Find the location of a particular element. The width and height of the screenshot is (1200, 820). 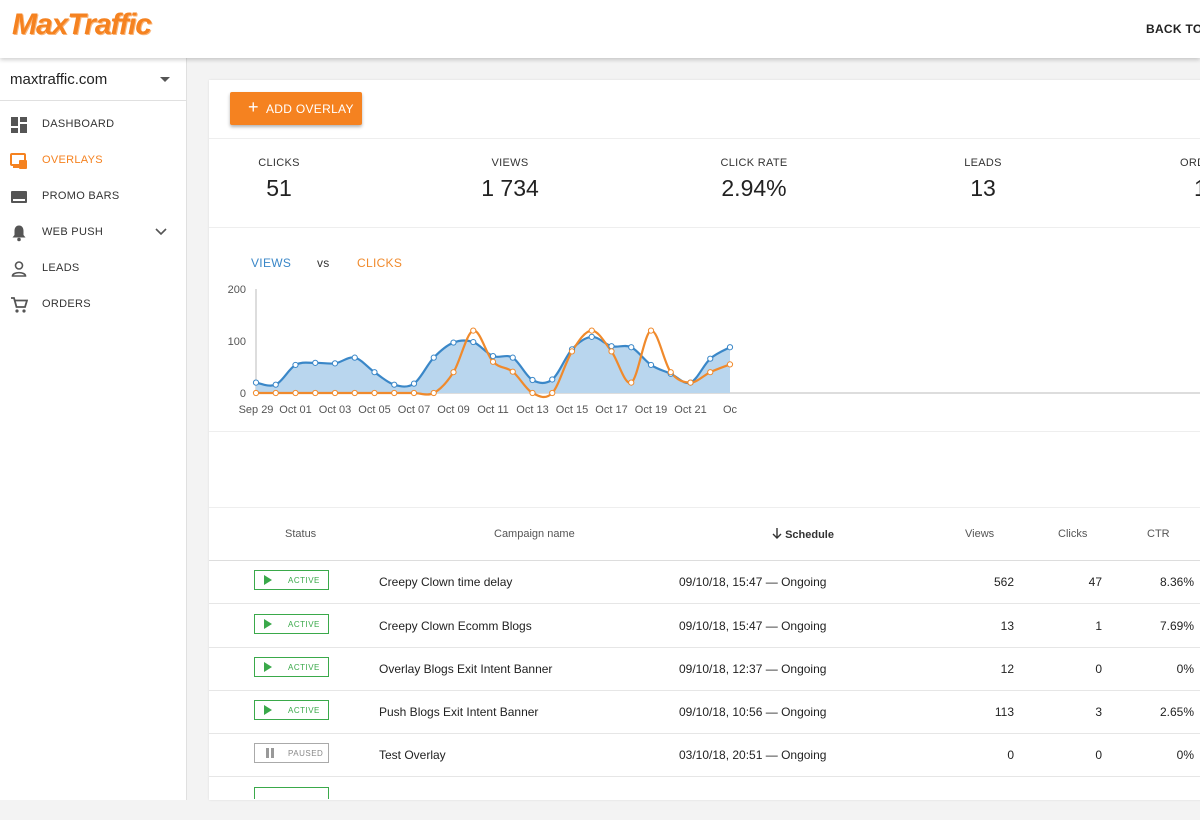

campaign-name: Creepy Clown Ecomm Blogs is located at coordinates (455, 626).